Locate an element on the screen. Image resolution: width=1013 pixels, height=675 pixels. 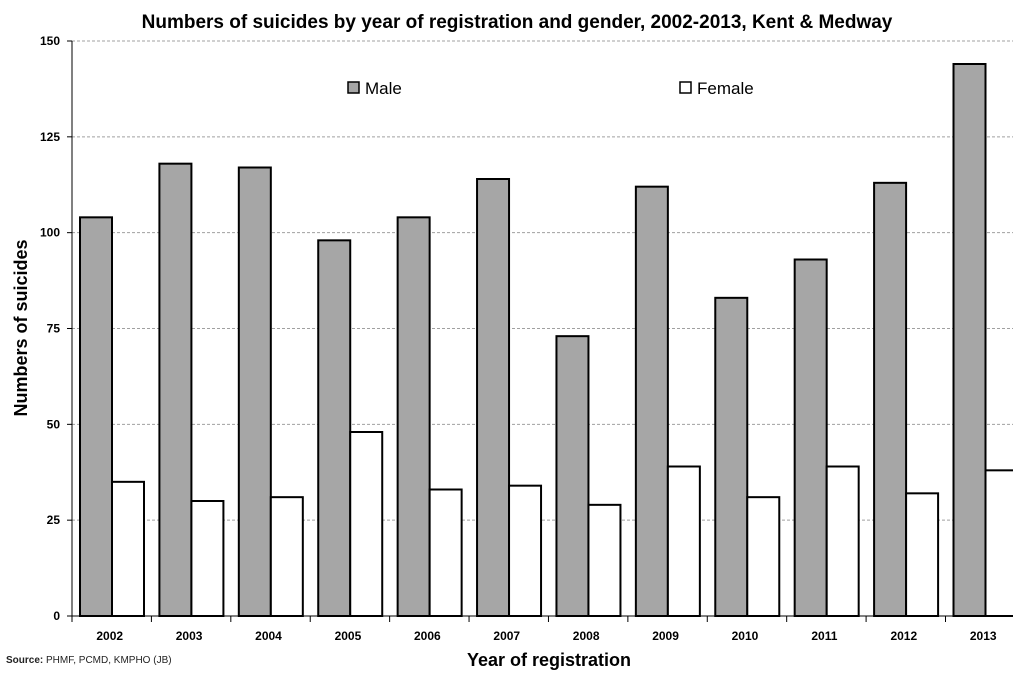
x-tick-label: 2013 is located at coordinates (983, 636).